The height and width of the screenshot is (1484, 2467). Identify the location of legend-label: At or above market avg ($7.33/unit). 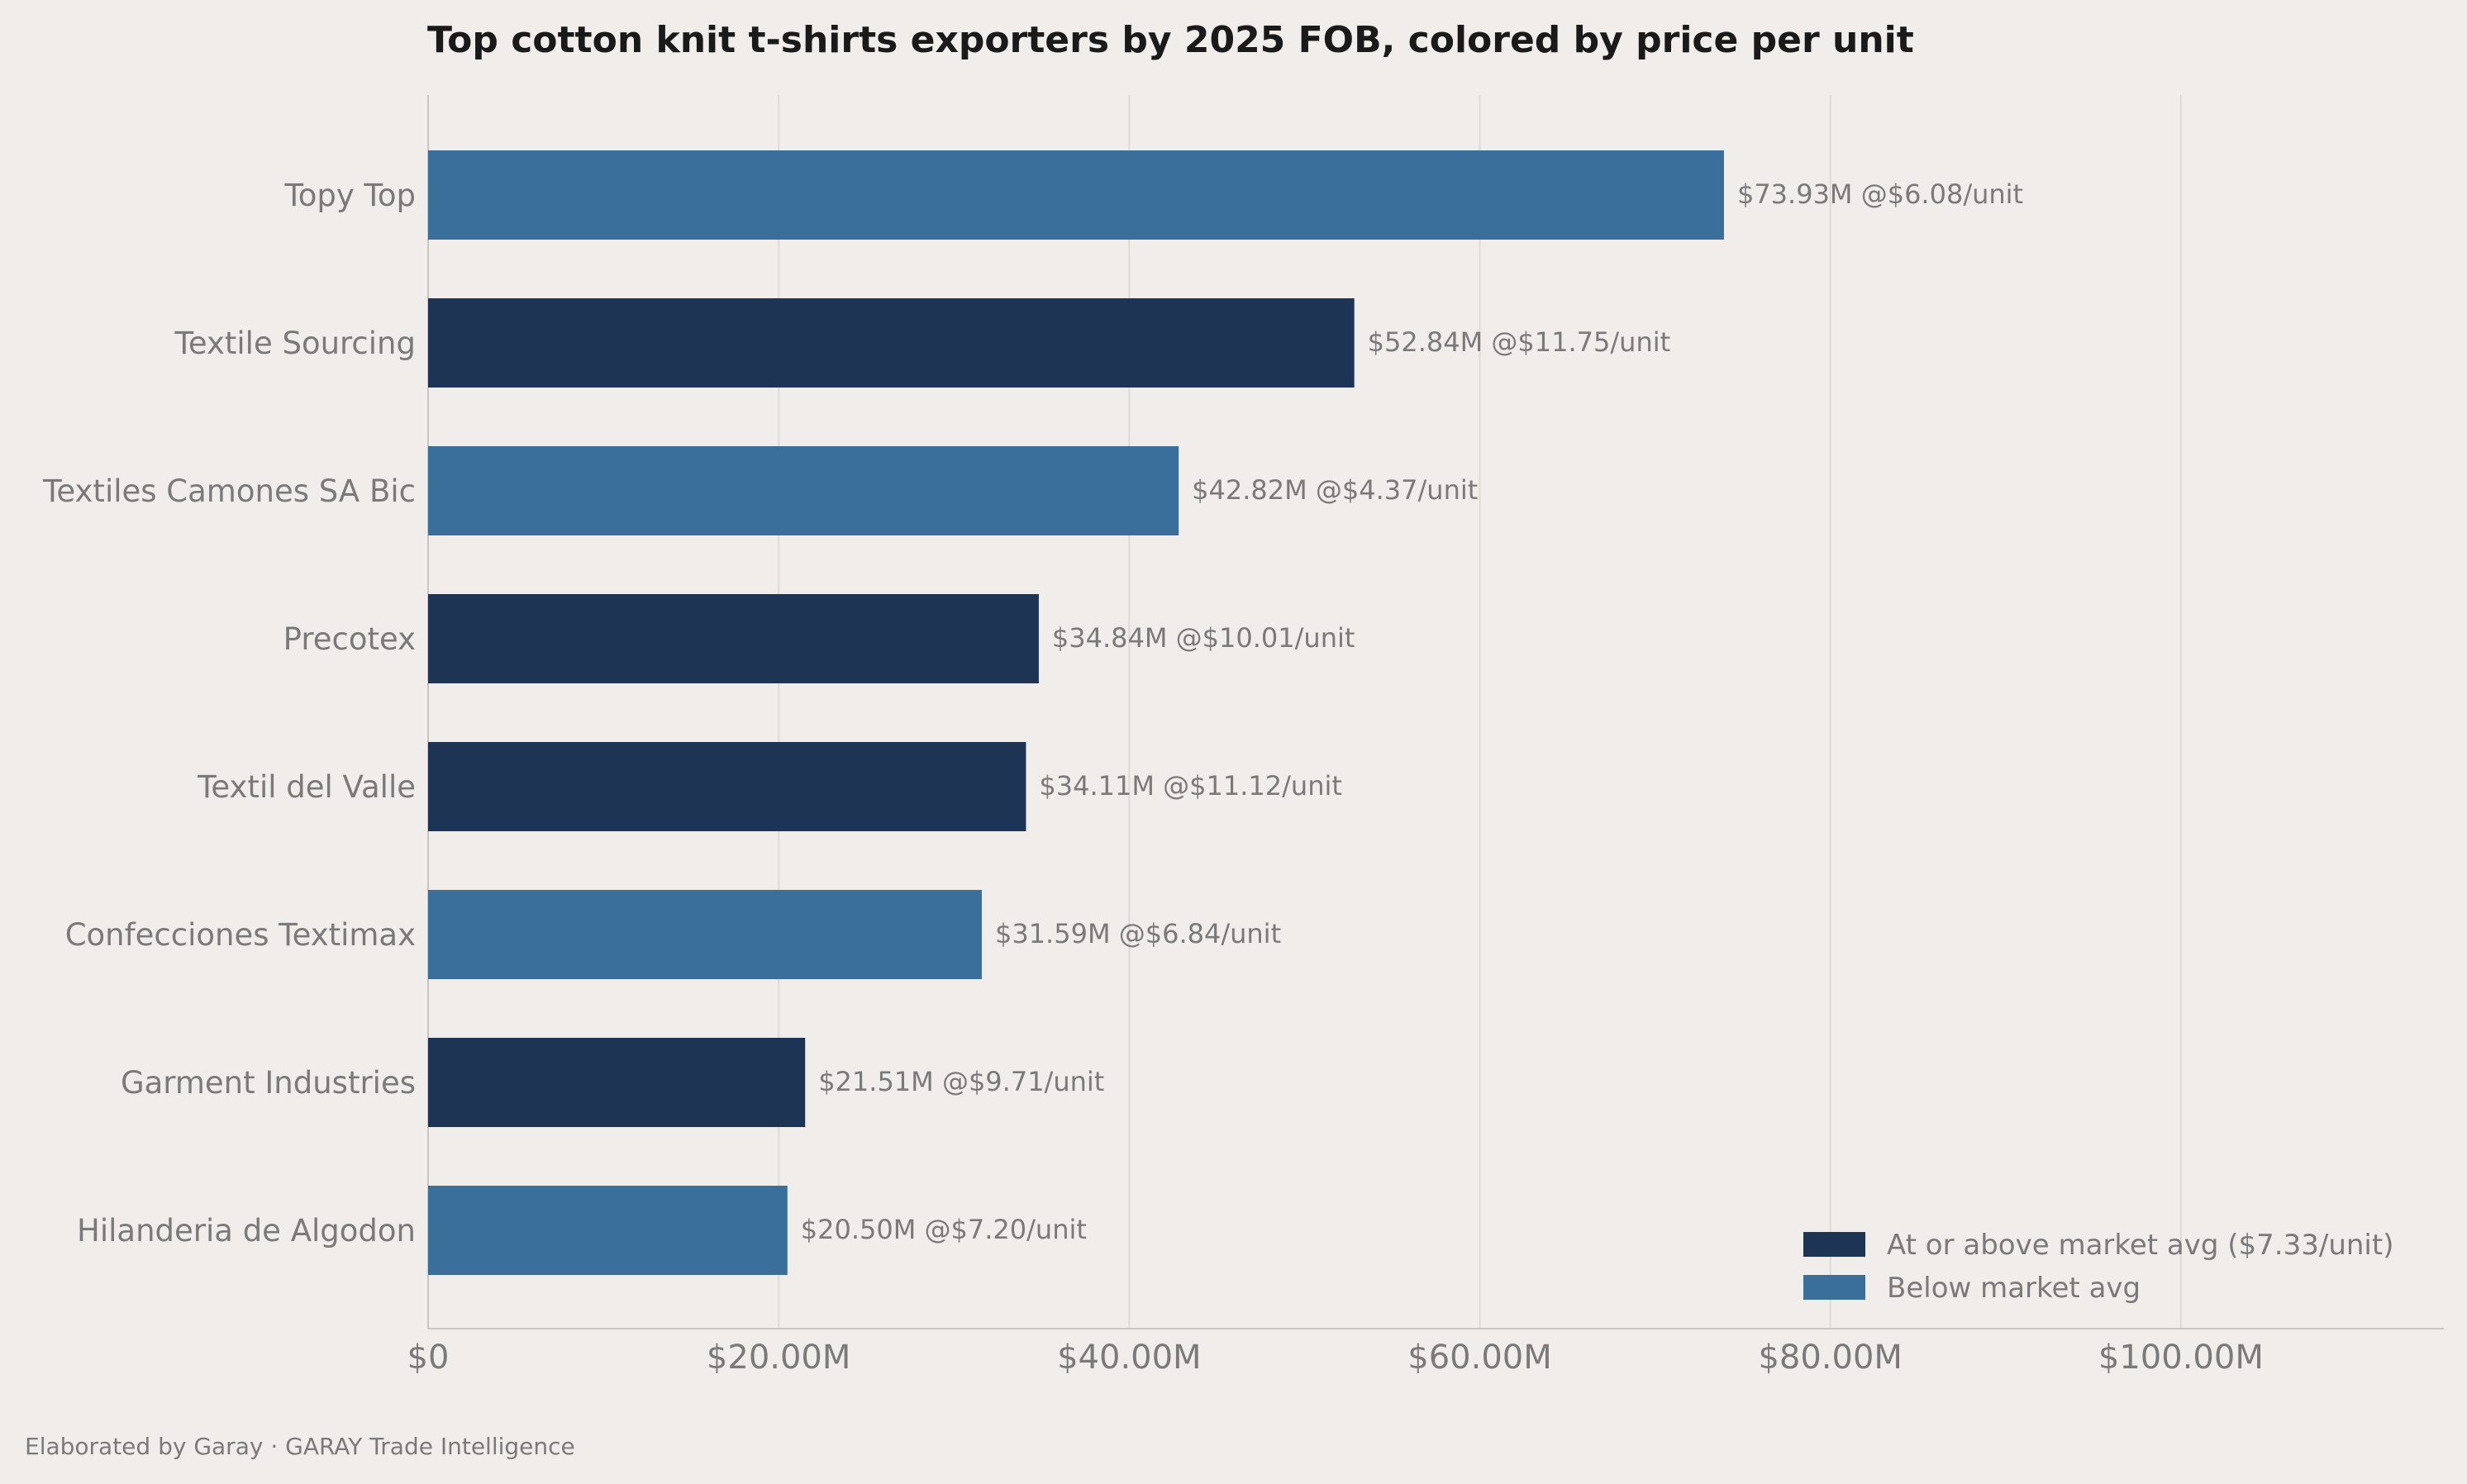
(2140, 1245).